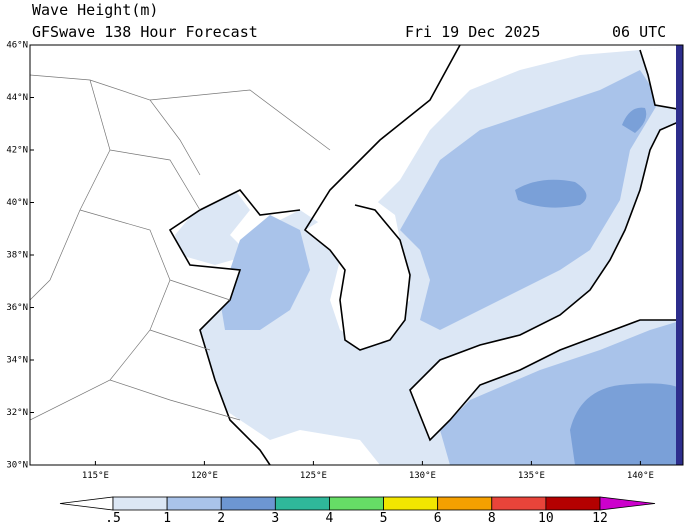 This screenshot has height=525, width=700. Describe the element at coordinates (275, 518) in the screenshot. I see `colorbar-label: 3` at that location.